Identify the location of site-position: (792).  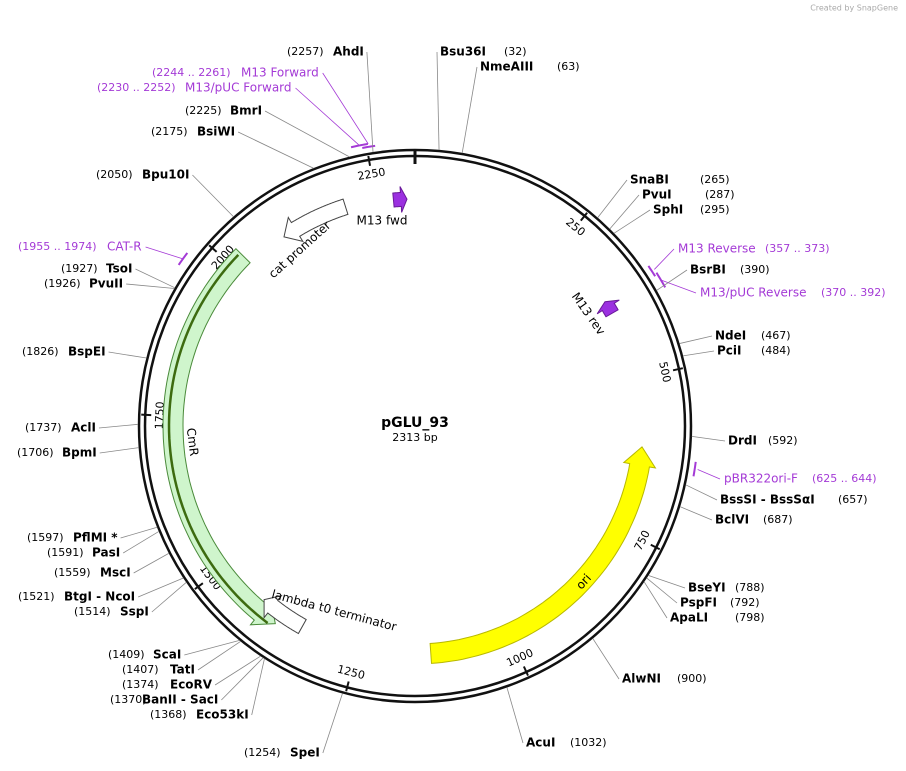
(745, 602).